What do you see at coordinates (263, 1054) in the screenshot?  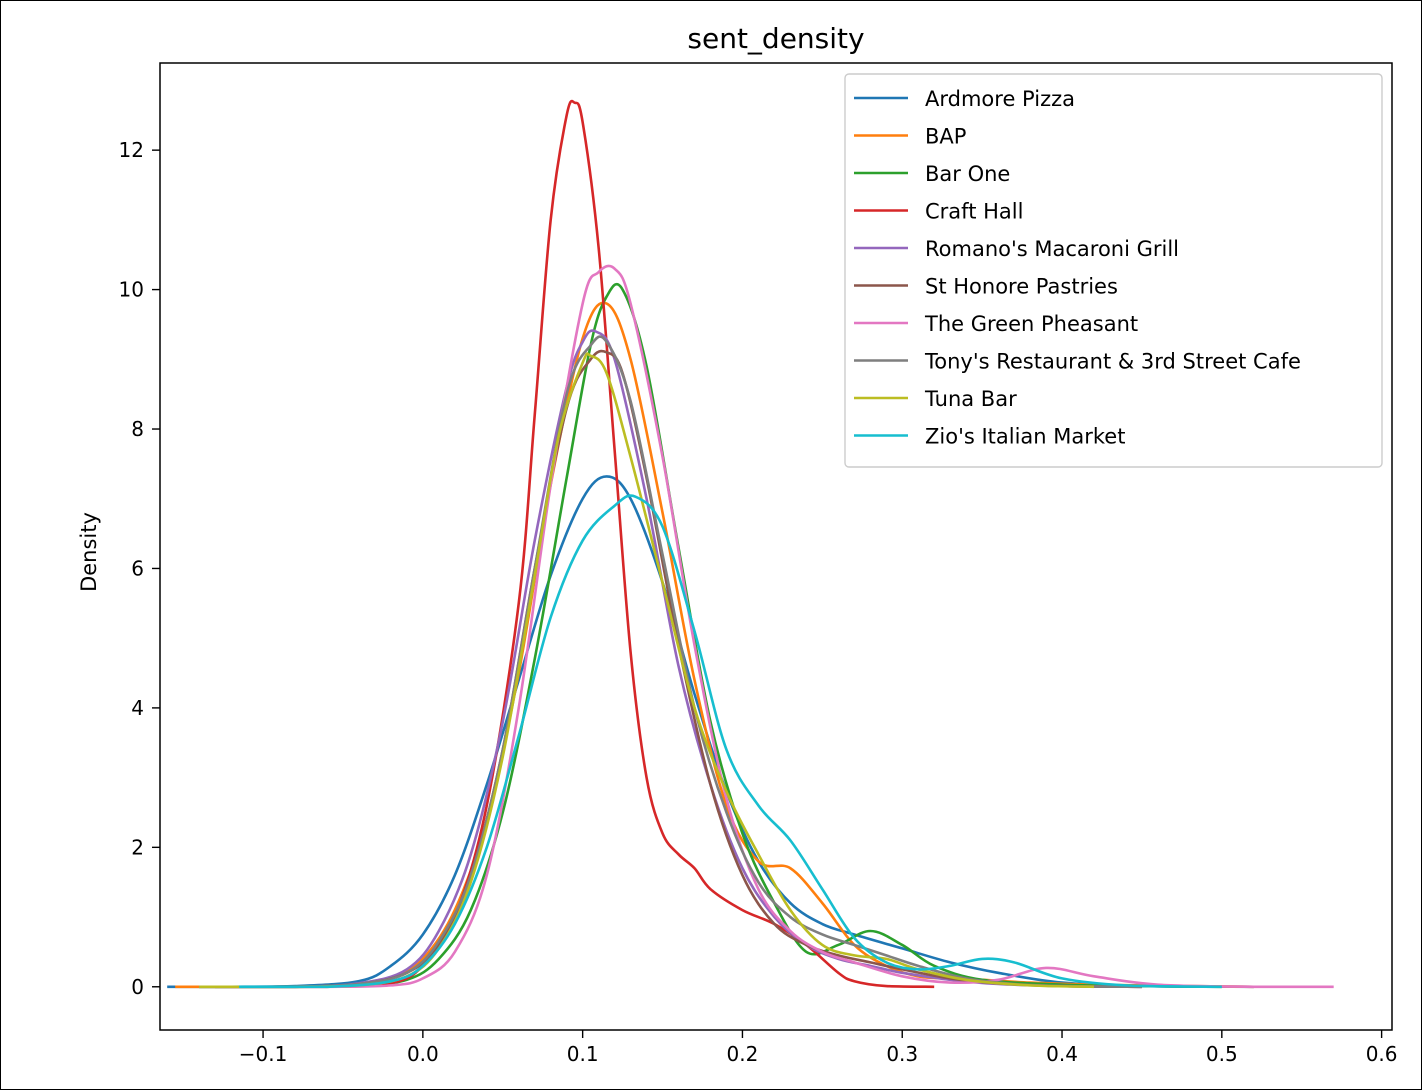 I see `x-tick-label: −0.1` at bounding box center [263, 1054].